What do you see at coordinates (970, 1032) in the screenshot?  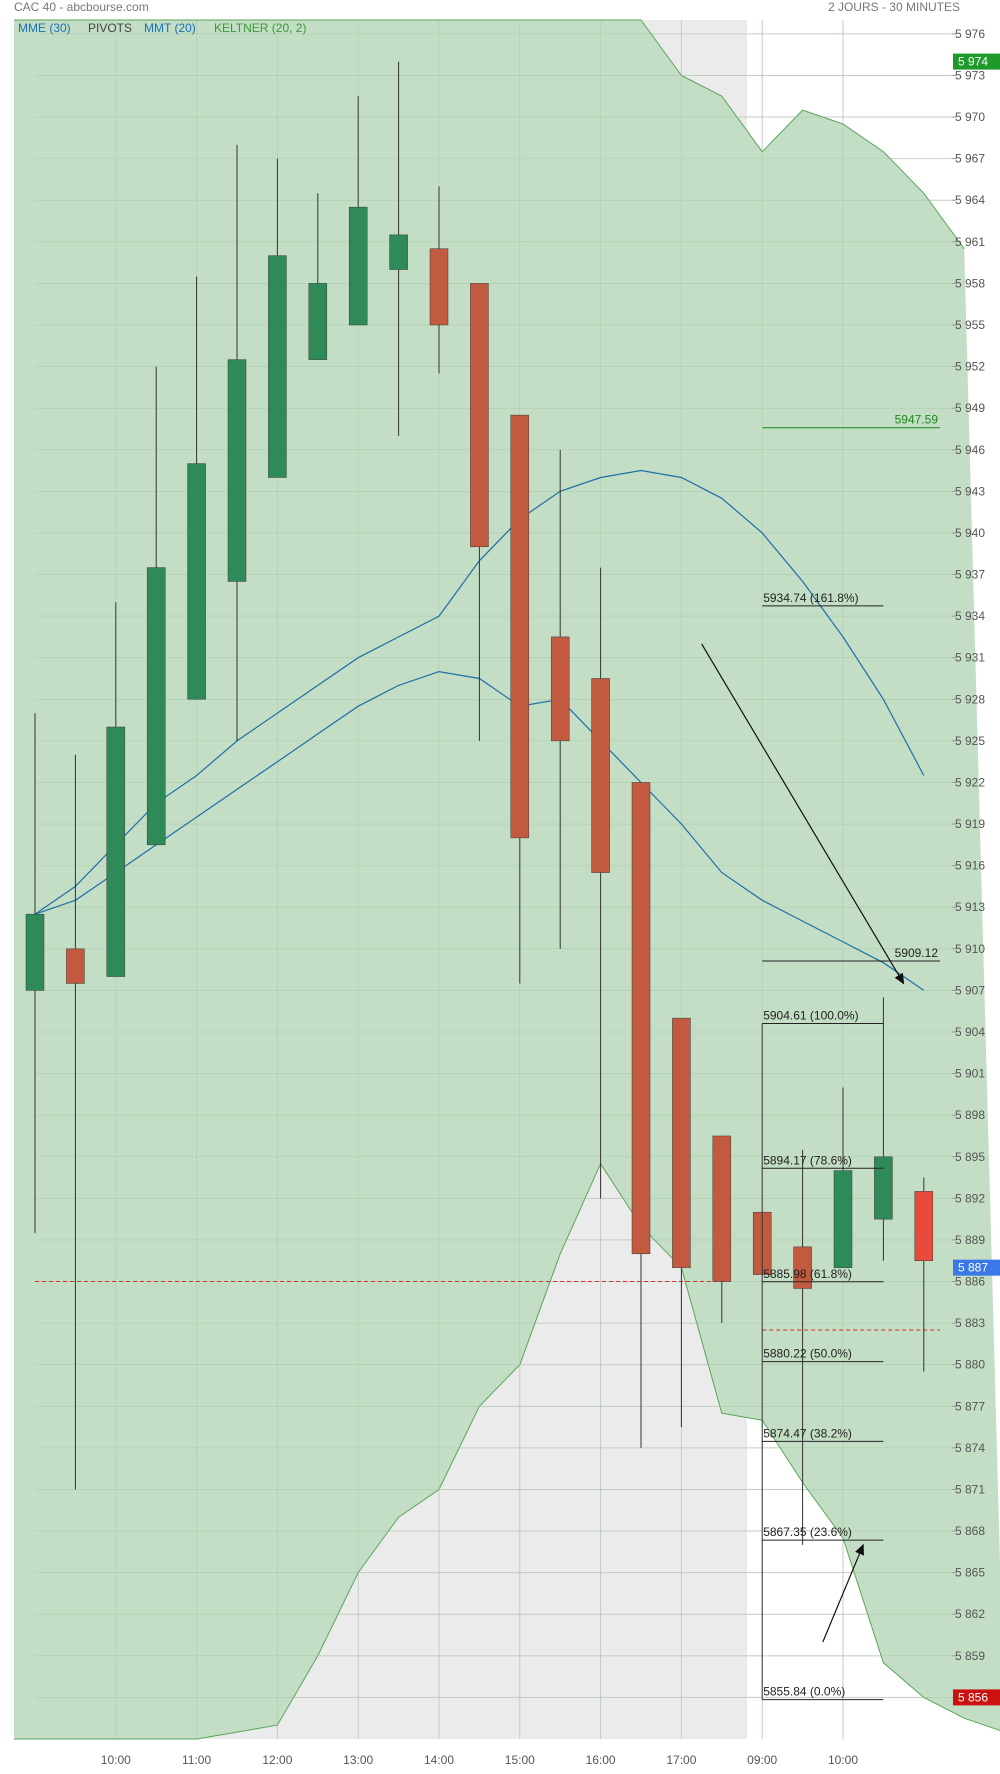 I see `y-tick-label: 5 904` at bounding box center [970, 1032].